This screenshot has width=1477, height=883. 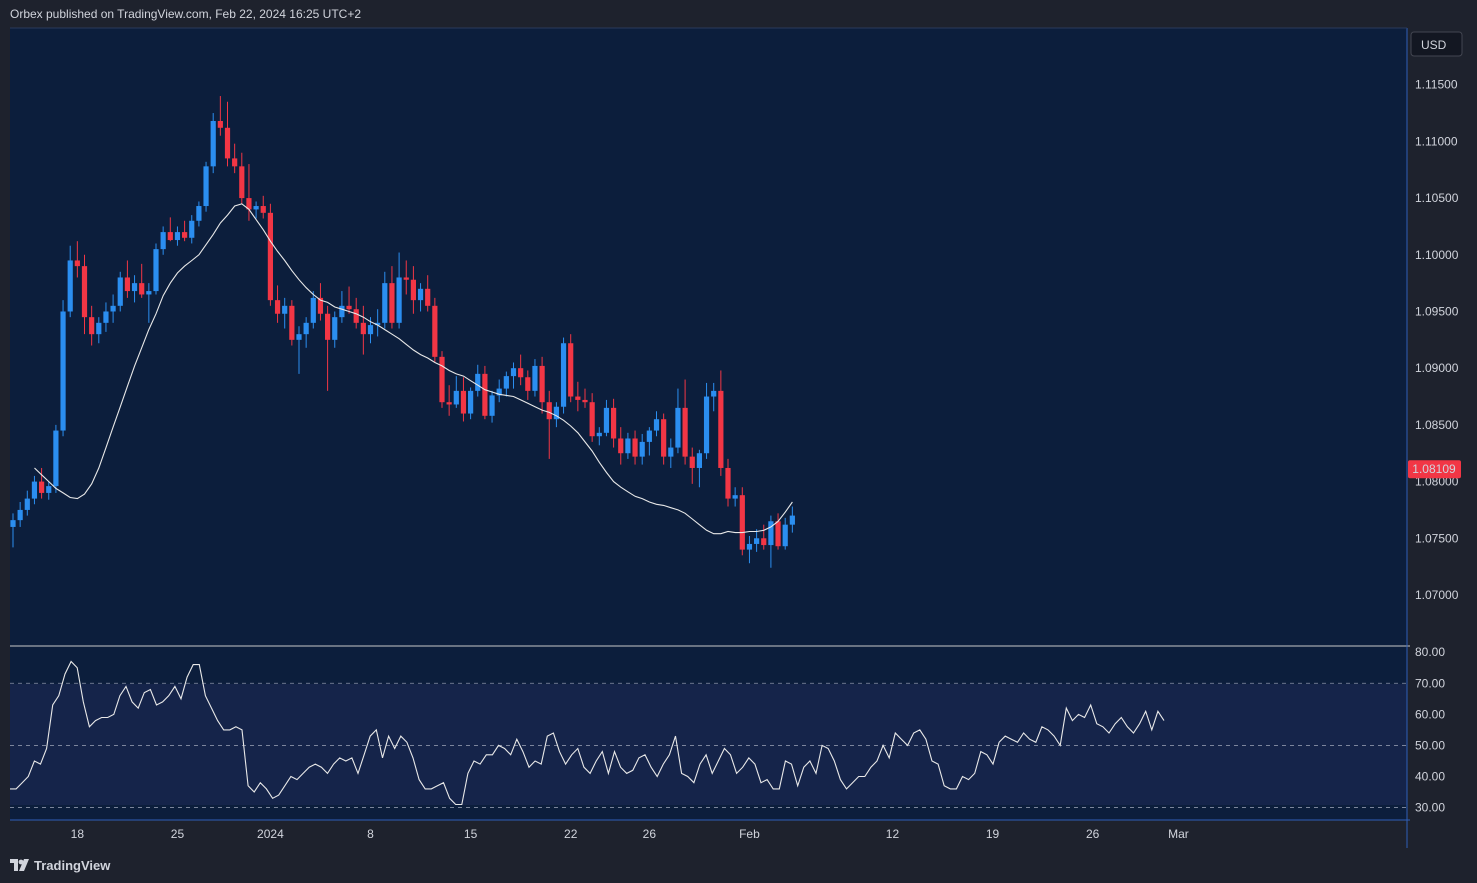 I want to click on last-price-marker: 1.08109, so click(x=1434, y=469).